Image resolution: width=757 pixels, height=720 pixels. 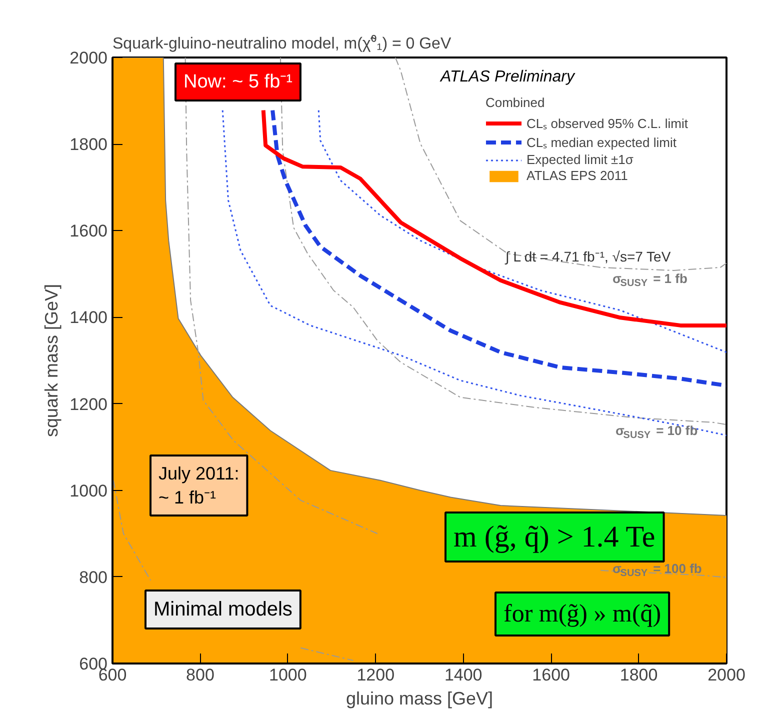 What do you see at coordinates (508, 77) in the screenshot?
I see `annotation: ATLAS Preliminary` at bounding box center [508, 77].